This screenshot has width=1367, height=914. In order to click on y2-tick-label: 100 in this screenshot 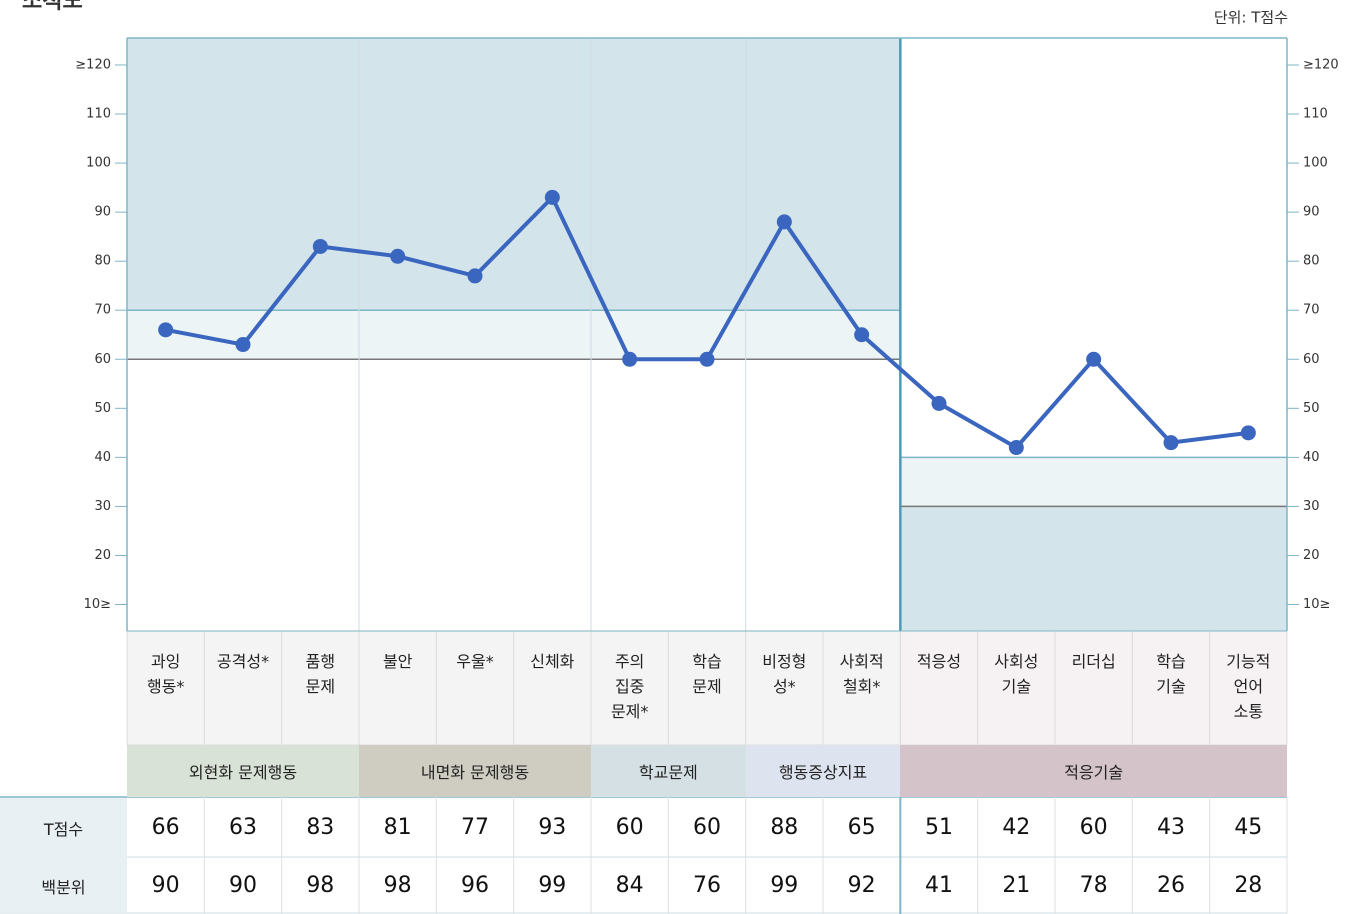, I will do `click(1315, 163)`.